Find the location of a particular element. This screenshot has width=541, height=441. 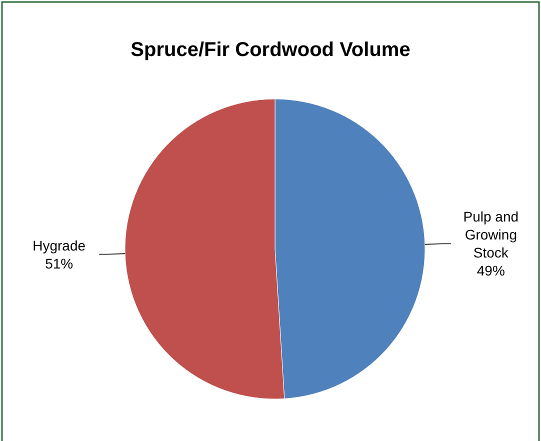

data-label: 49% is located at coordinates (490, 270).